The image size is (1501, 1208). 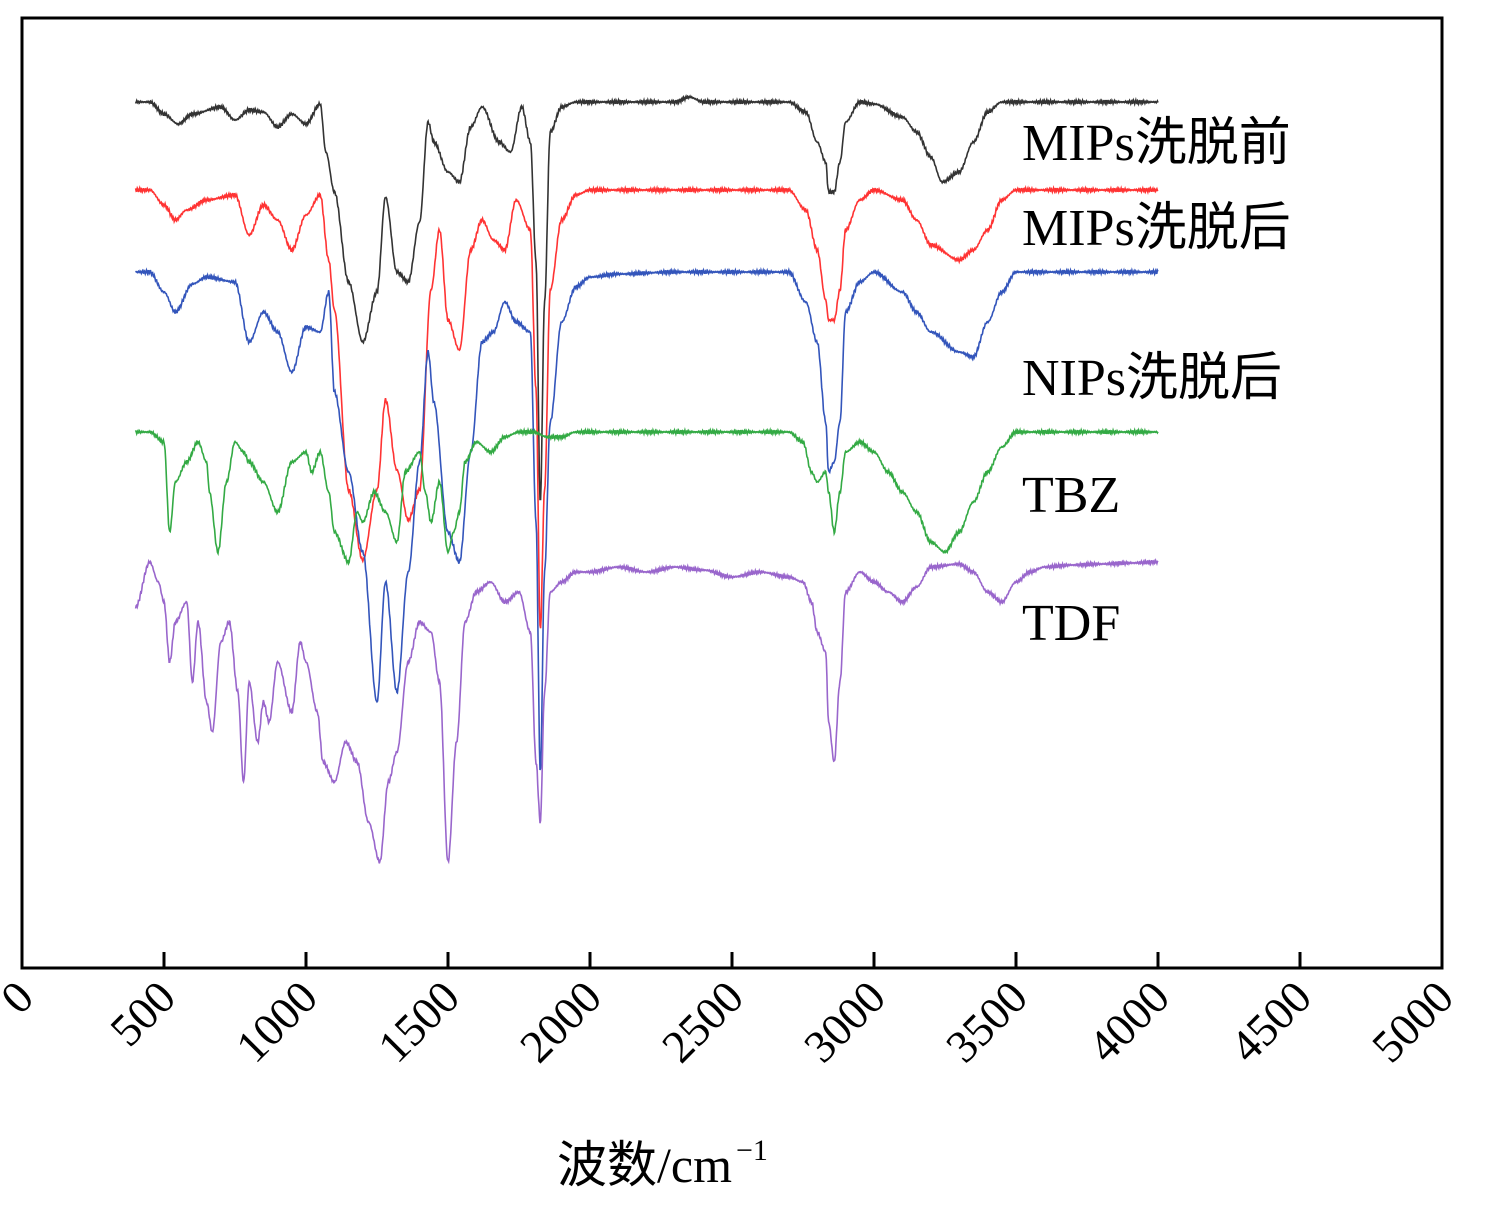 I want to click on x-axis-ticks, so click(x=732, y=960).